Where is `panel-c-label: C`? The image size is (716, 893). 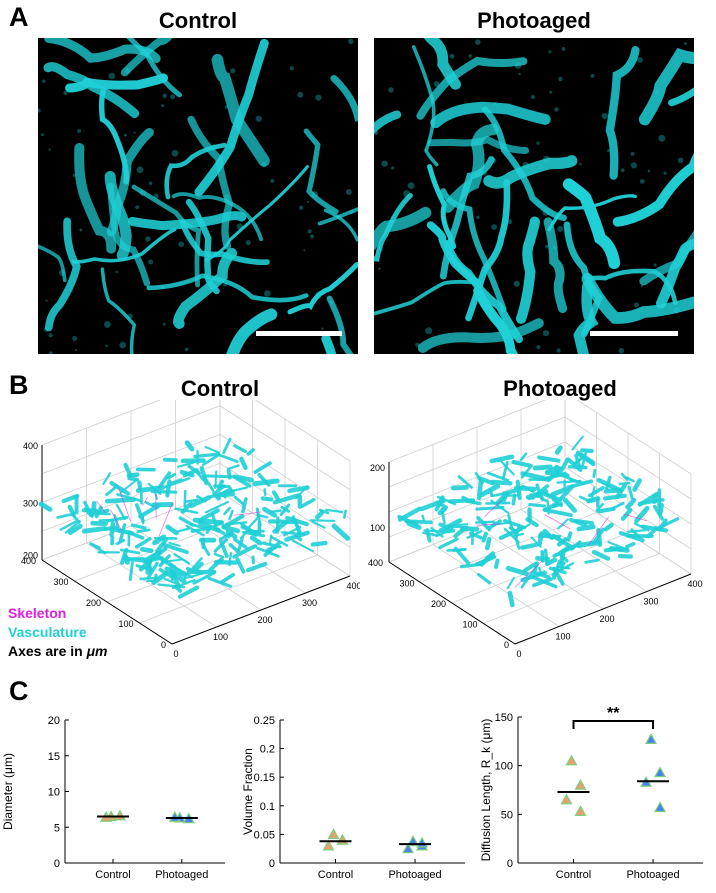
panel-c-label: C is located at coordinates (19, 691).